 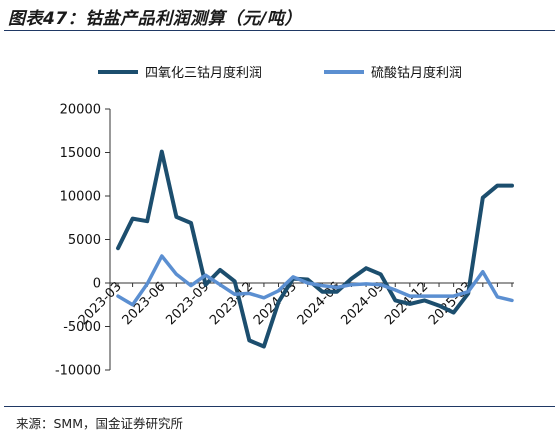 What do you see at coordinates (80, 110) in the screenshot?
I see `y-tick-label: 20000` at bounding box center [80, 110].